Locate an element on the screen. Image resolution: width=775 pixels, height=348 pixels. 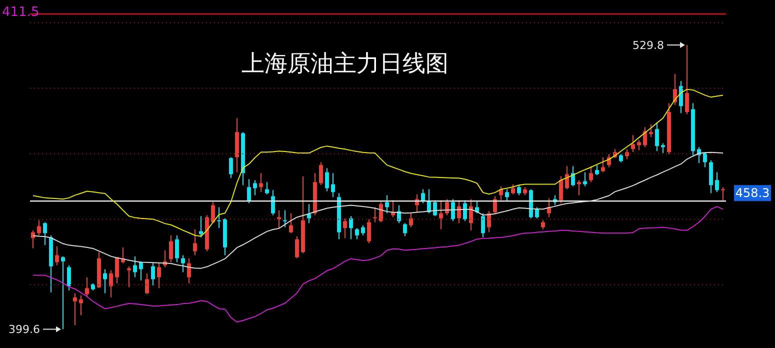
annotation: 399.6 is located at coordinates (24, 329).